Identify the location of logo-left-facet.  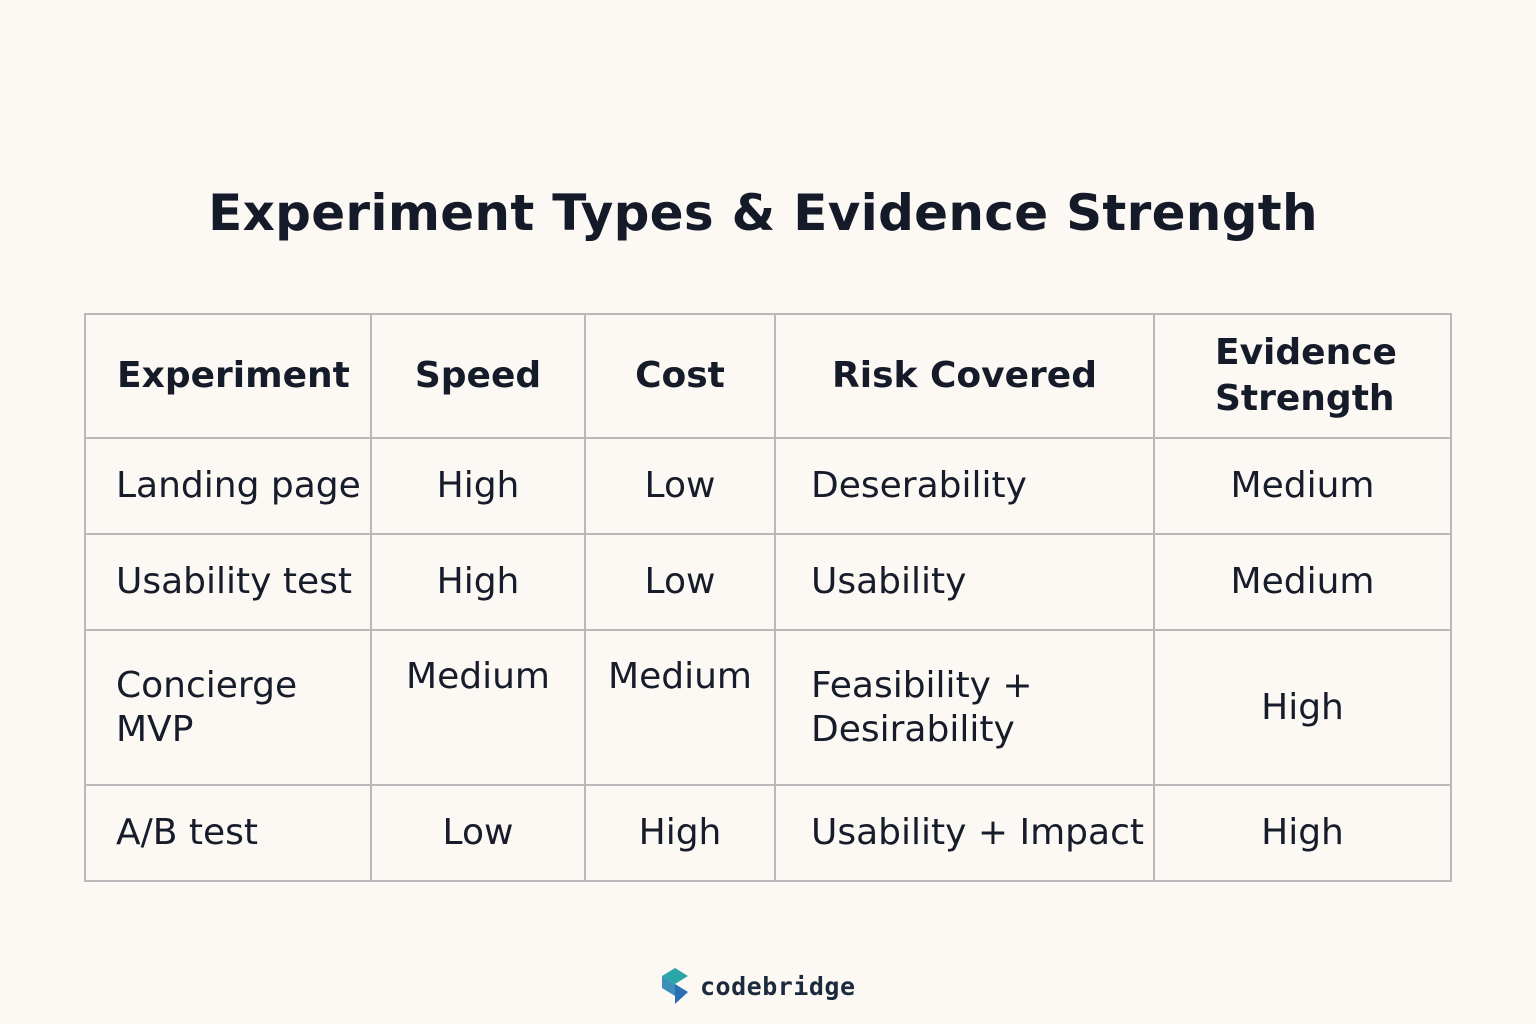
(668, 986).